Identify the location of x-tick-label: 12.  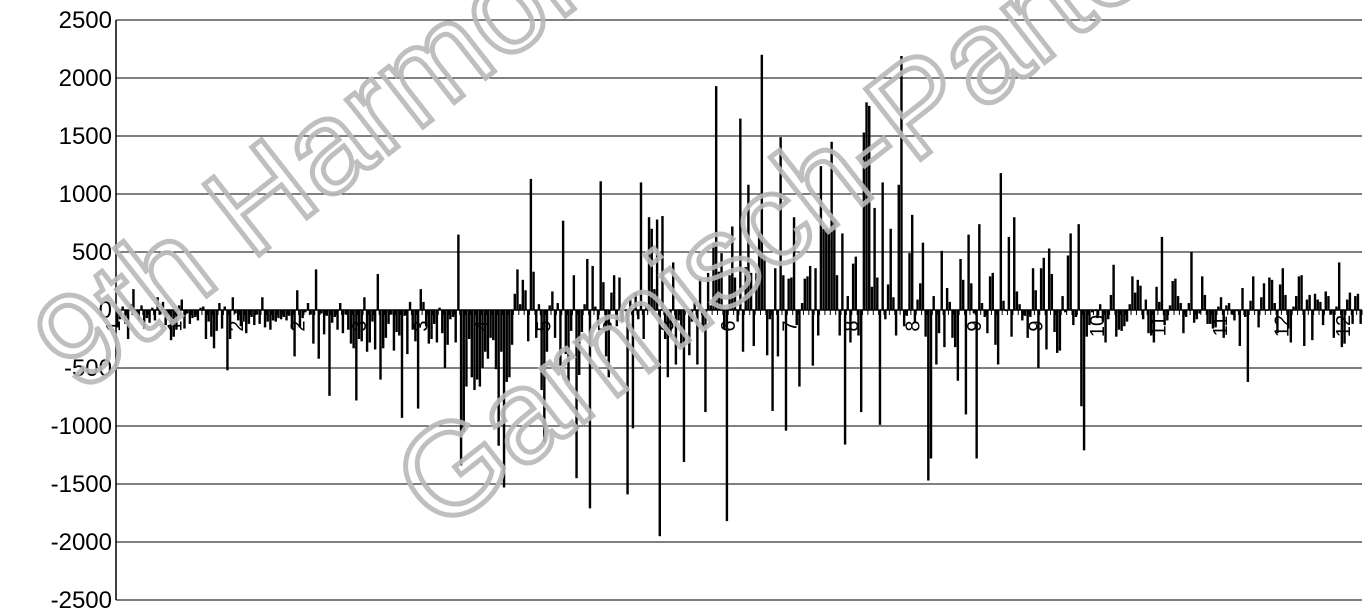
(1344, 326).